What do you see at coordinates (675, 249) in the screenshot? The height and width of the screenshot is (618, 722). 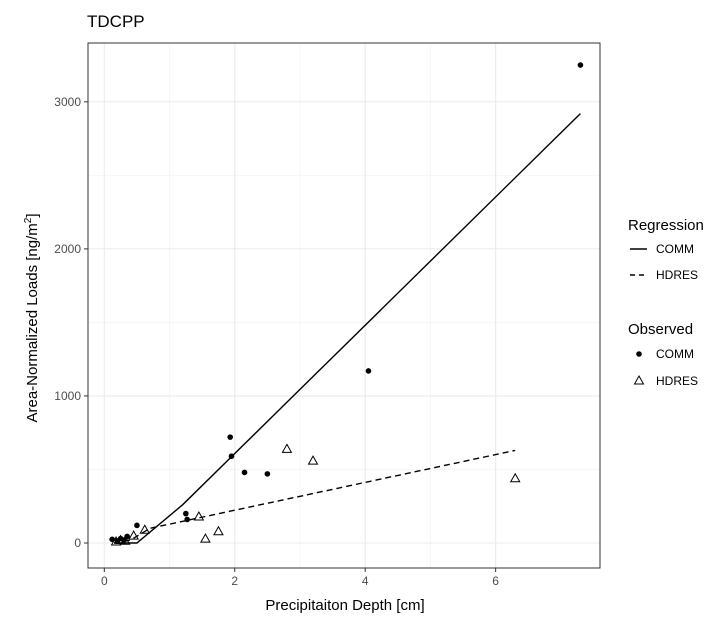 I see `legend-label-regression-comm: COMM` at bounding box center [675, 249].